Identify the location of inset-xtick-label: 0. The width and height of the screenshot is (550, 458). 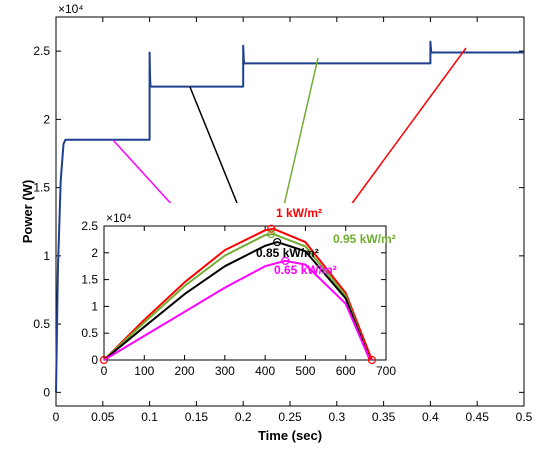
(104, 371).